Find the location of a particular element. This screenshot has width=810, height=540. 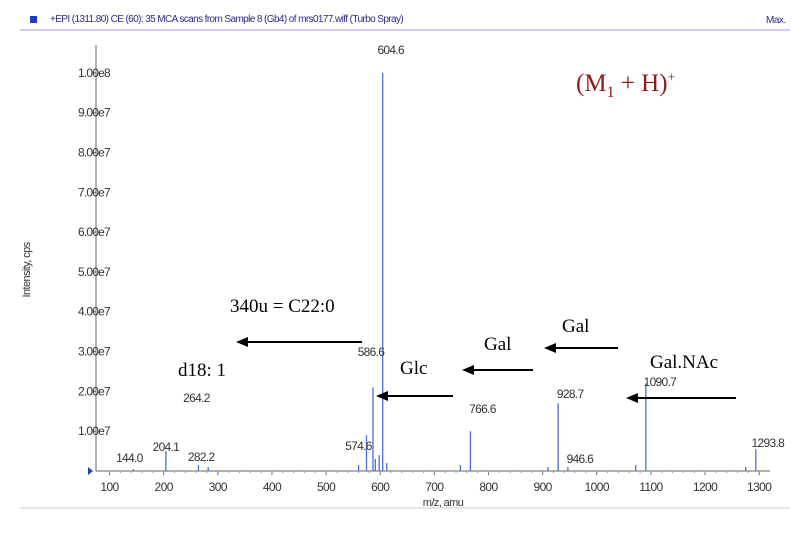

peak-label: 1090.7 is located at coordinates (661, 382).